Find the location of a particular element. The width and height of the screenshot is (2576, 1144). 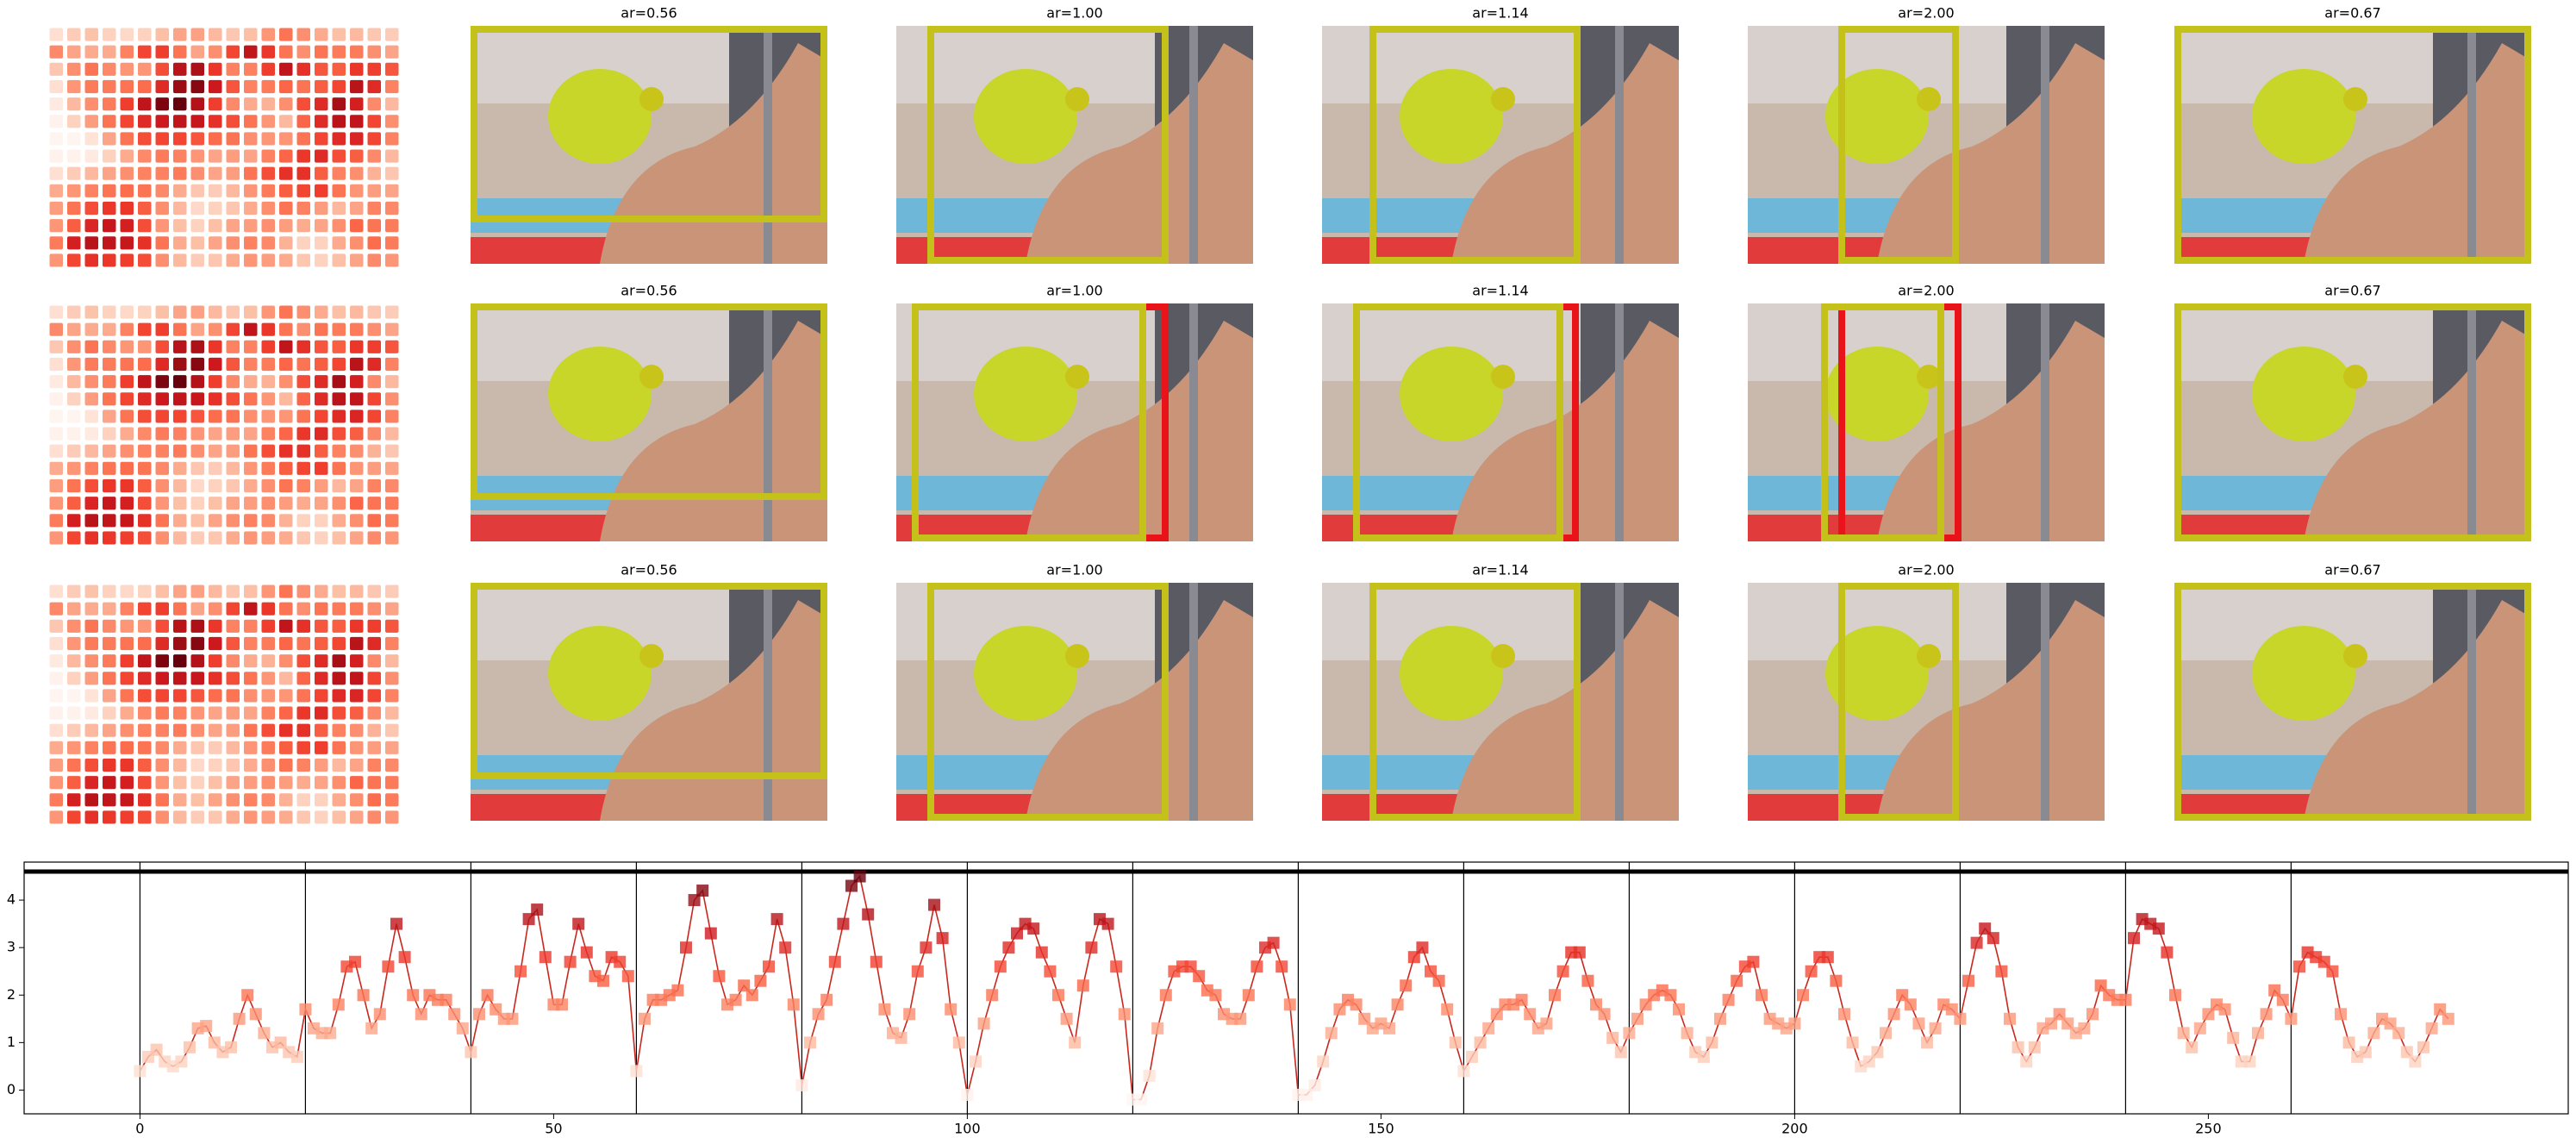

panel-title: ar=2.00 is located at coordinates (1926, 291).